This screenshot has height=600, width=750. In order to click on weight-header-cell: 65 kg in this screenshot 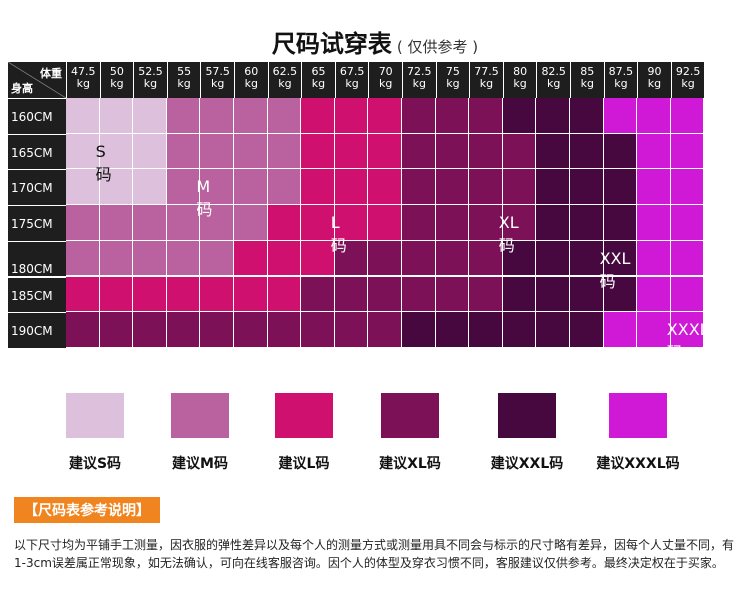, I will do `click(318, 80)`.